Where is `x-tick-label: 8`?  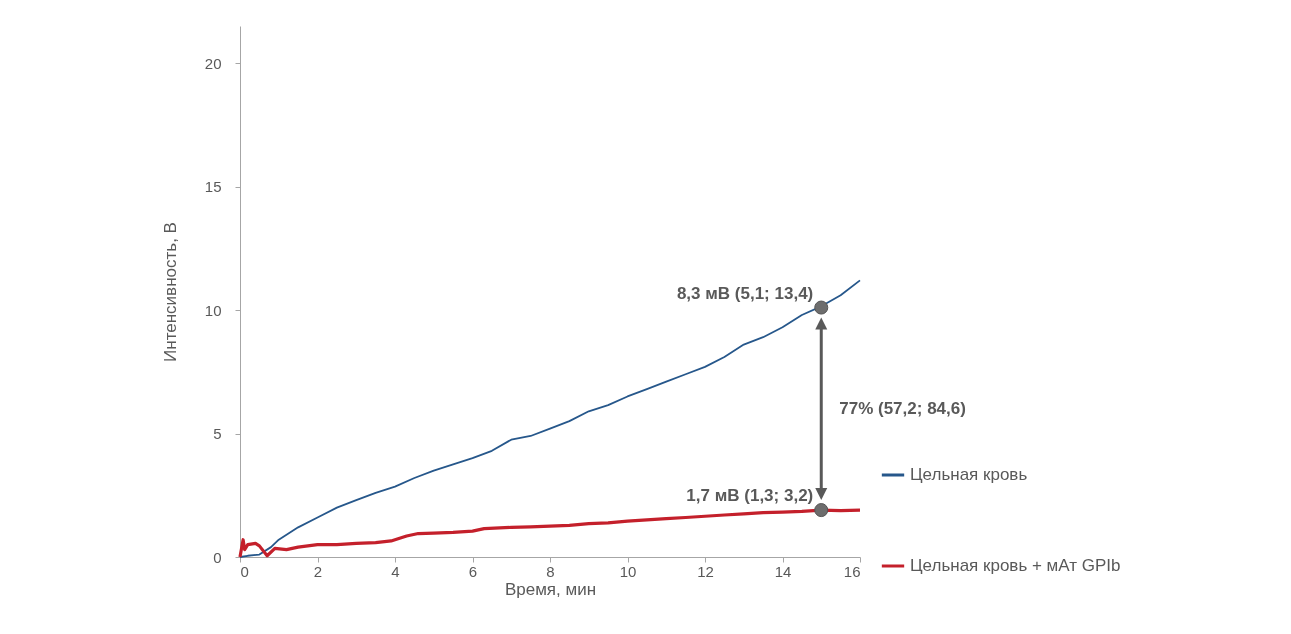
x-tick-label: 8 is located at coordinates (550, 571).